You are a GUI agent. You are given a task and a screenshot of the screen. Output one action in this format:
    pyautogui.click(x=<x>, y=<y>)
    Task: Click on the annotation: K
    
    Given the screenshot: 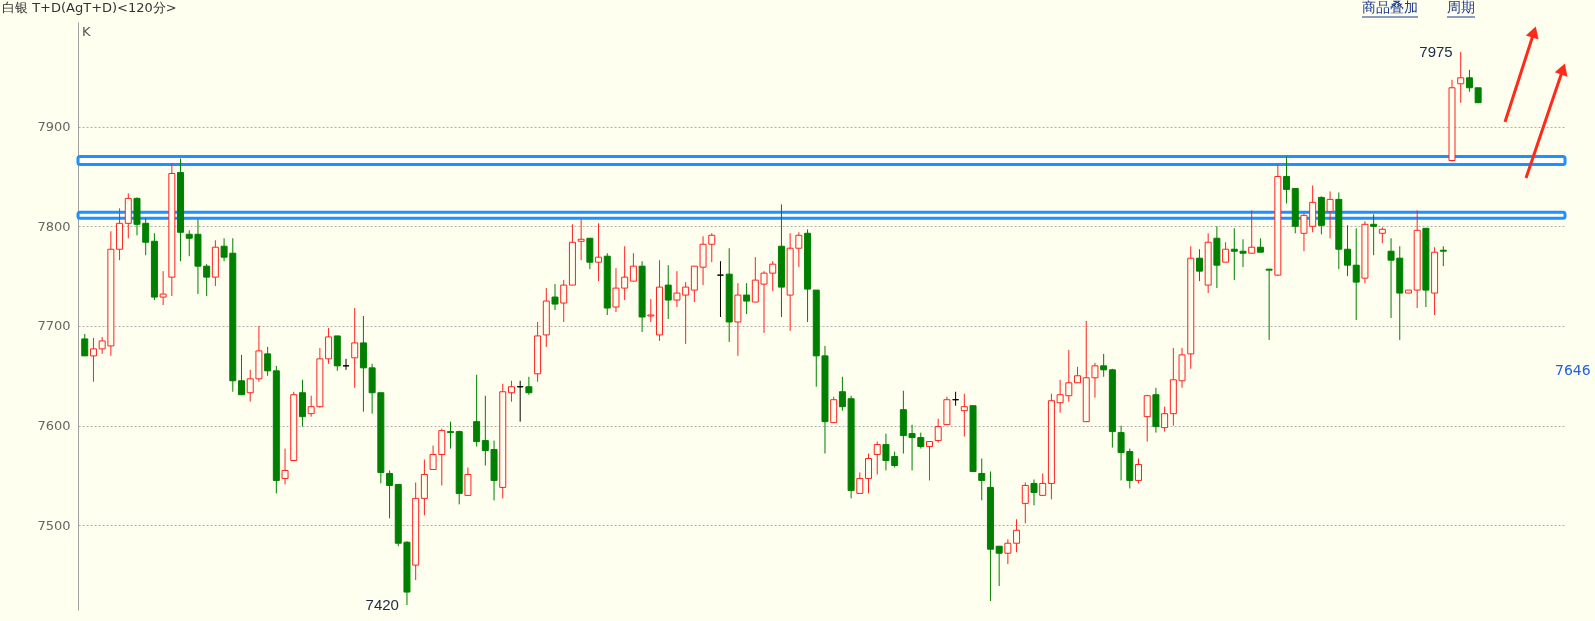 What is the action you would take?
    pyautogui.click(x=86, y=31)
    